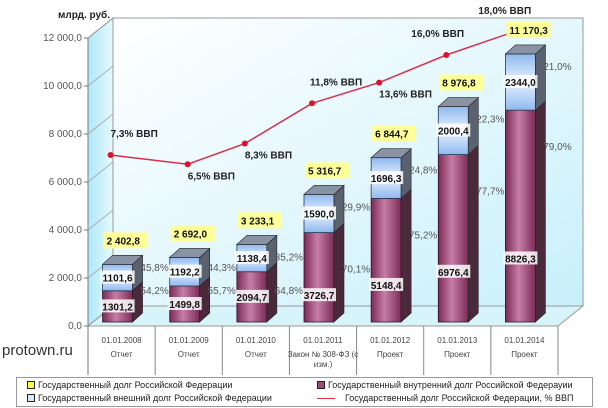  Describe the element at coordinates (124, 241) in the screenshot. I see `total-value: 2 402,8` at that location.